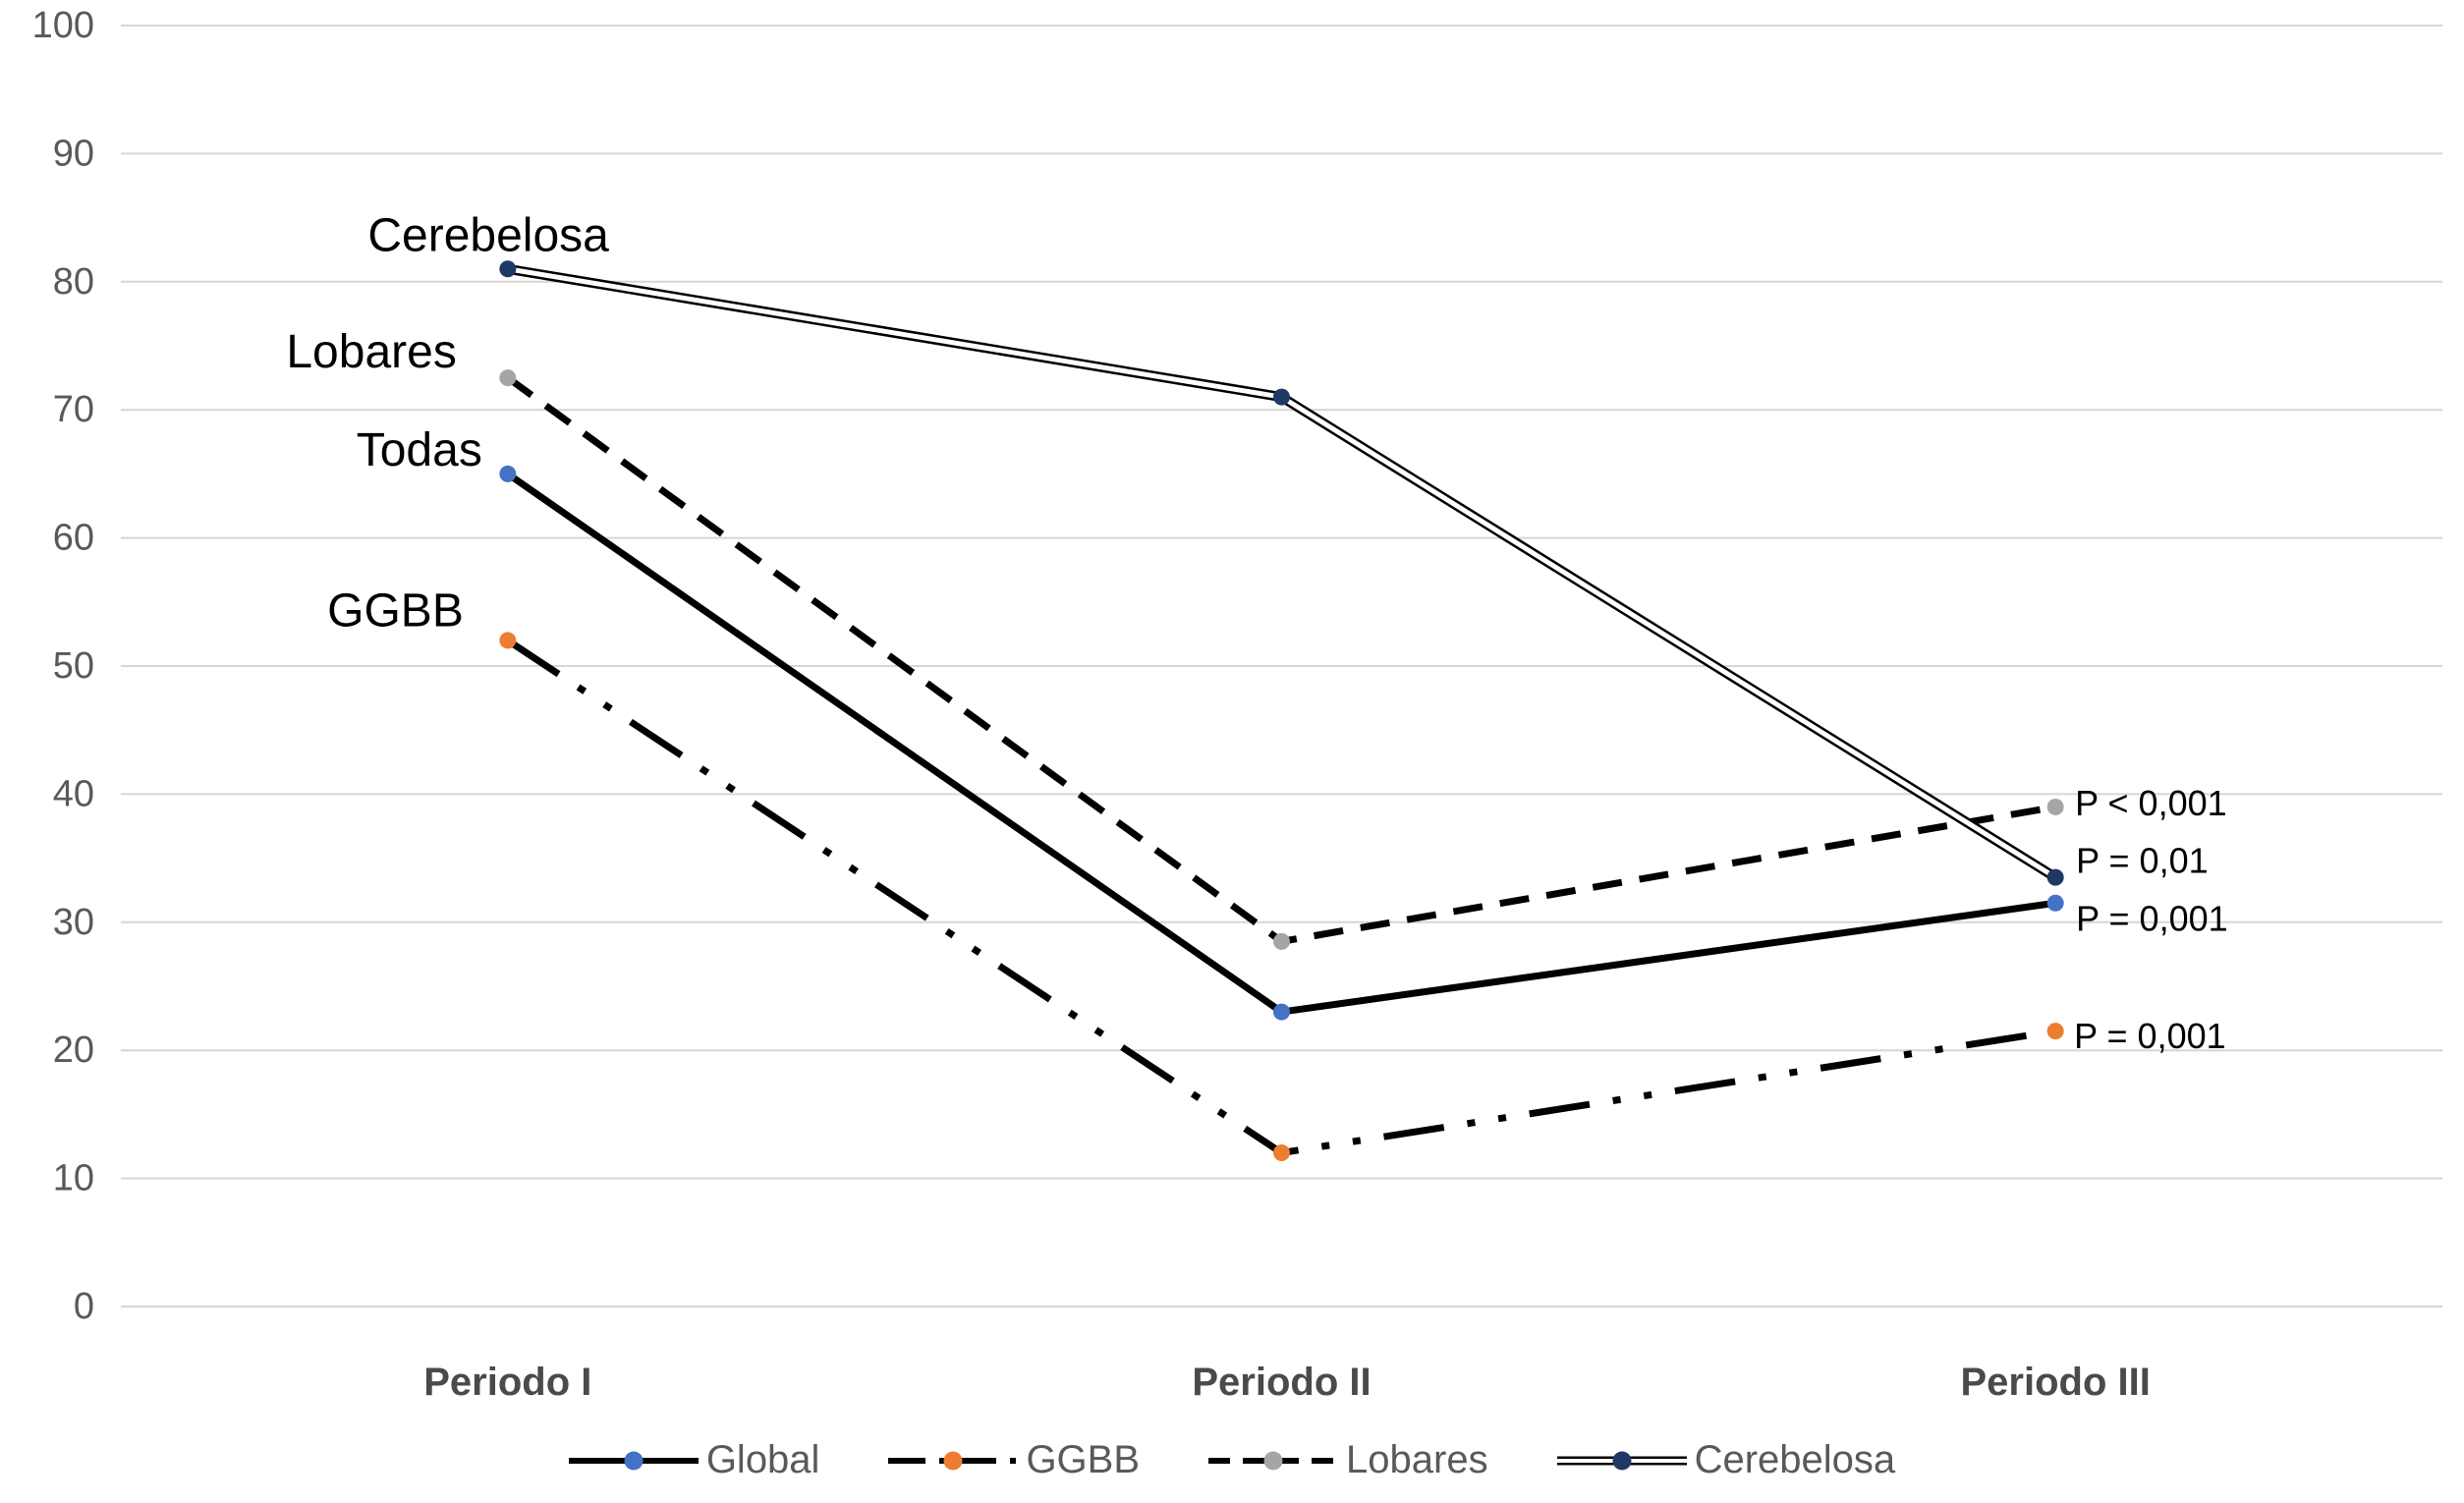 The width and height of the screenshot is (2464, 1503). I want to click on legend-swatch-cerebelosa, so click(1621, 1460).